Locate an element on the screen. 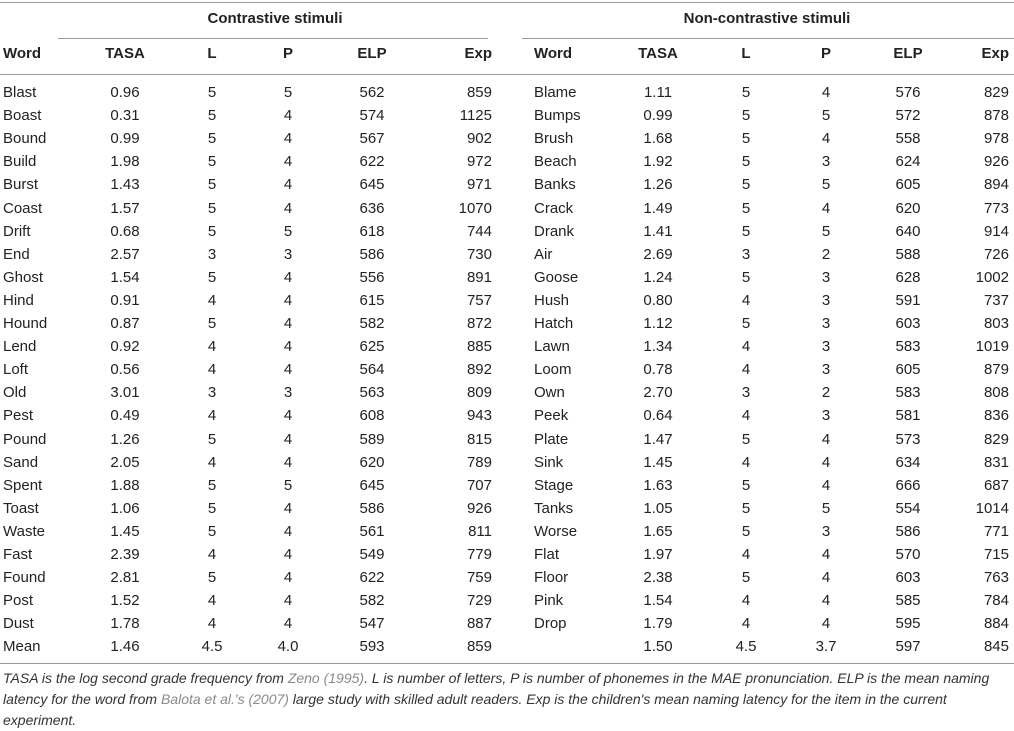 The height and width of the screenshot is (731, 1014). non-contrastive-cell-tasa: 1.12 is located at coordinates (658, 323).